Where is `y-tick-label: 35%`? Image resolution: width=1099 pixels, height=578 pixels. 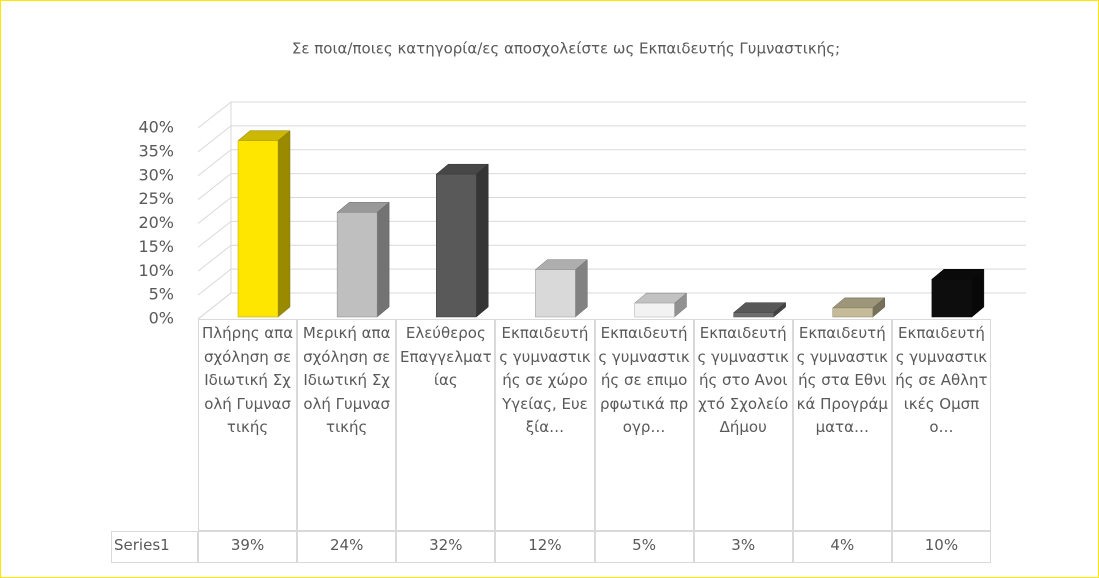
y-tick-label: 35% is located at coordinates (156, 150).